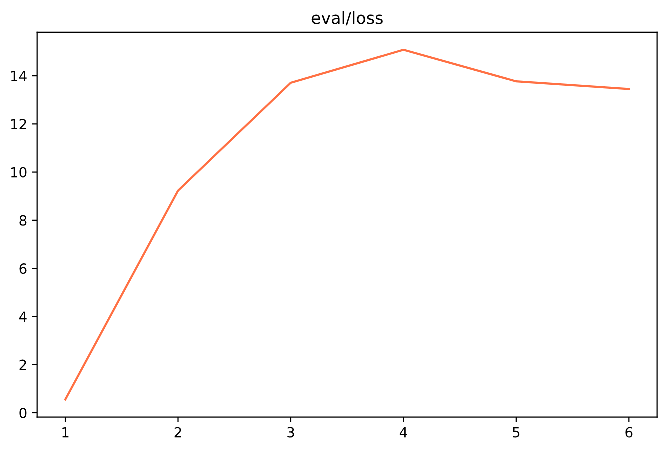  What do you see at coordinates (23, 365) in the screenshot?
I see `y-tick-label: 2` at bounding box center [23, 365].